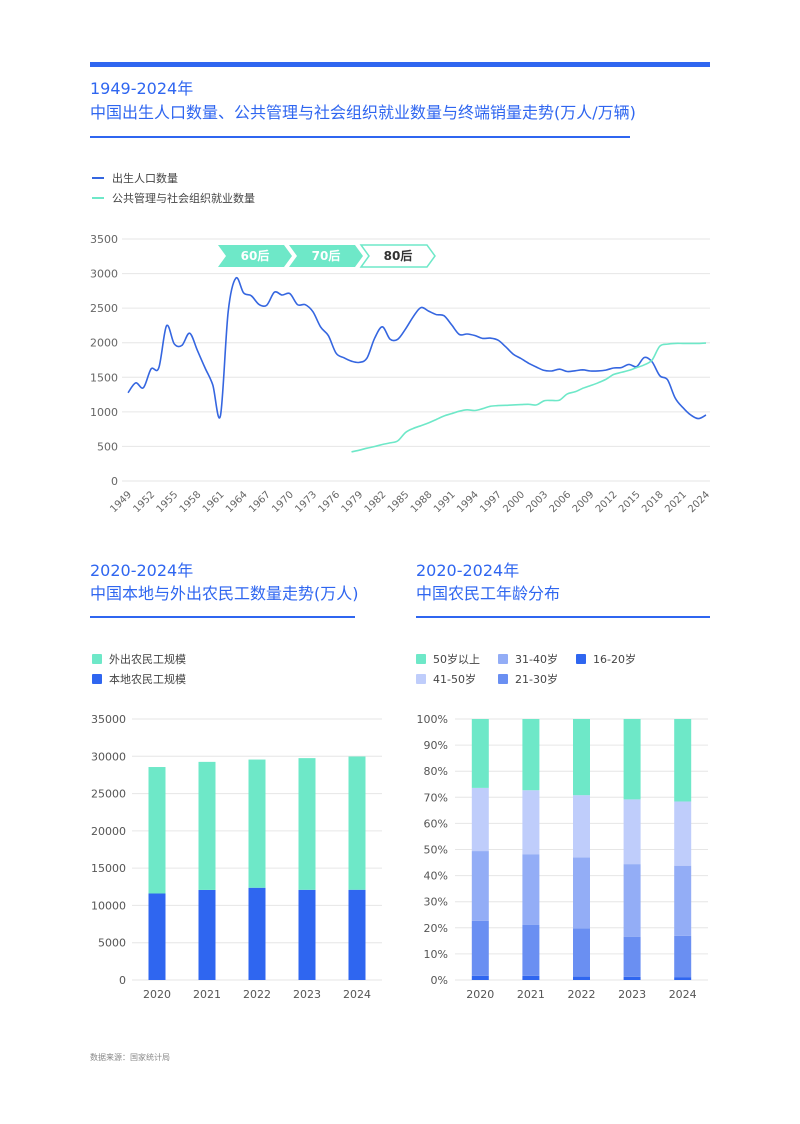 The image size is (800, 1124). I want to click on bottom-right-title-line1: 2020-2024年, so click(468, 570).